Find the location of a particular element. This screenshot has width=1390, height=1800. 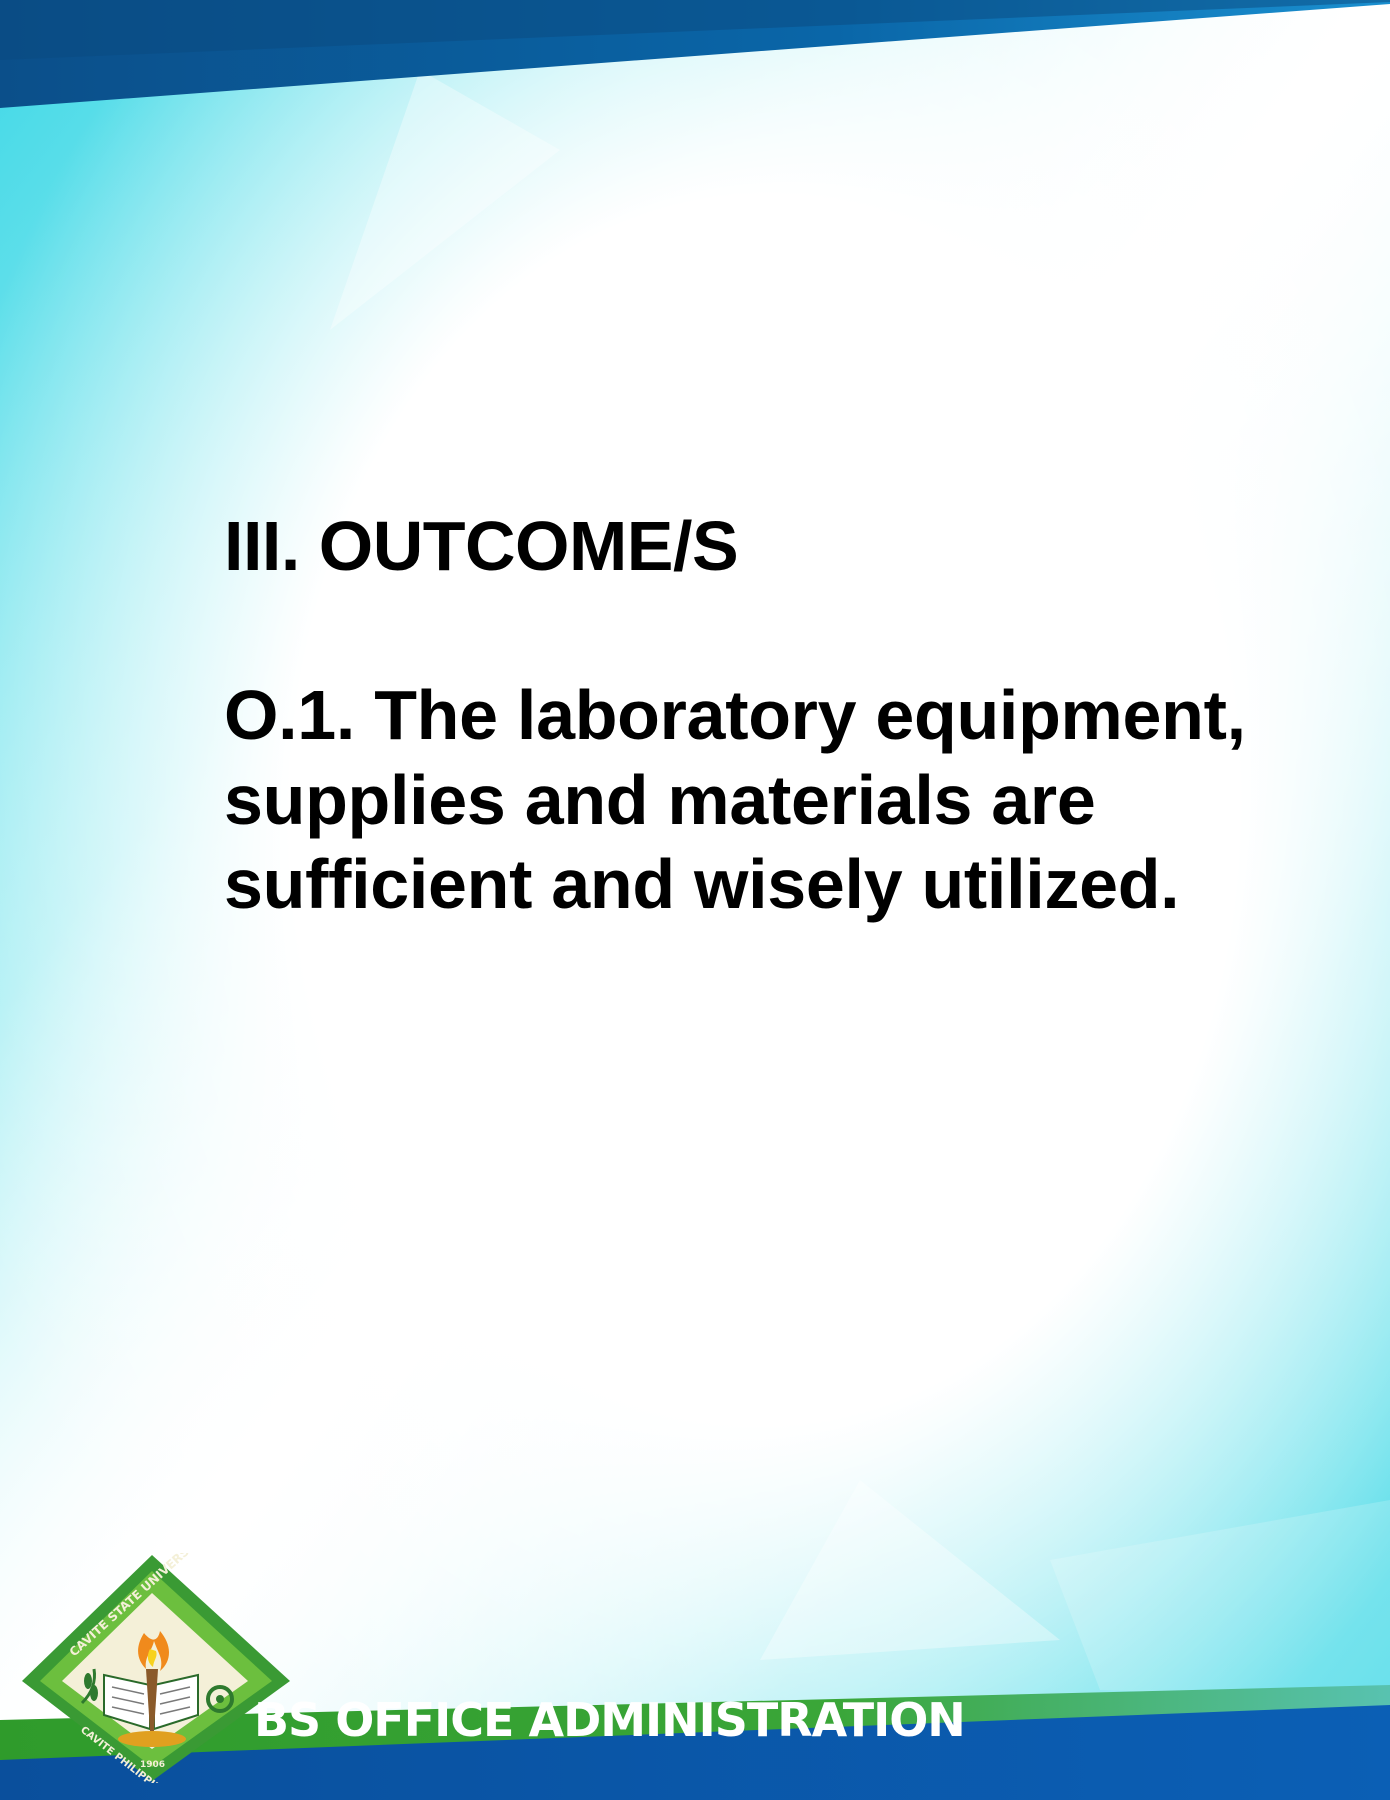

program-title: BS OFFICE ADMINISTRATION is located at coordinates (610, 1720).